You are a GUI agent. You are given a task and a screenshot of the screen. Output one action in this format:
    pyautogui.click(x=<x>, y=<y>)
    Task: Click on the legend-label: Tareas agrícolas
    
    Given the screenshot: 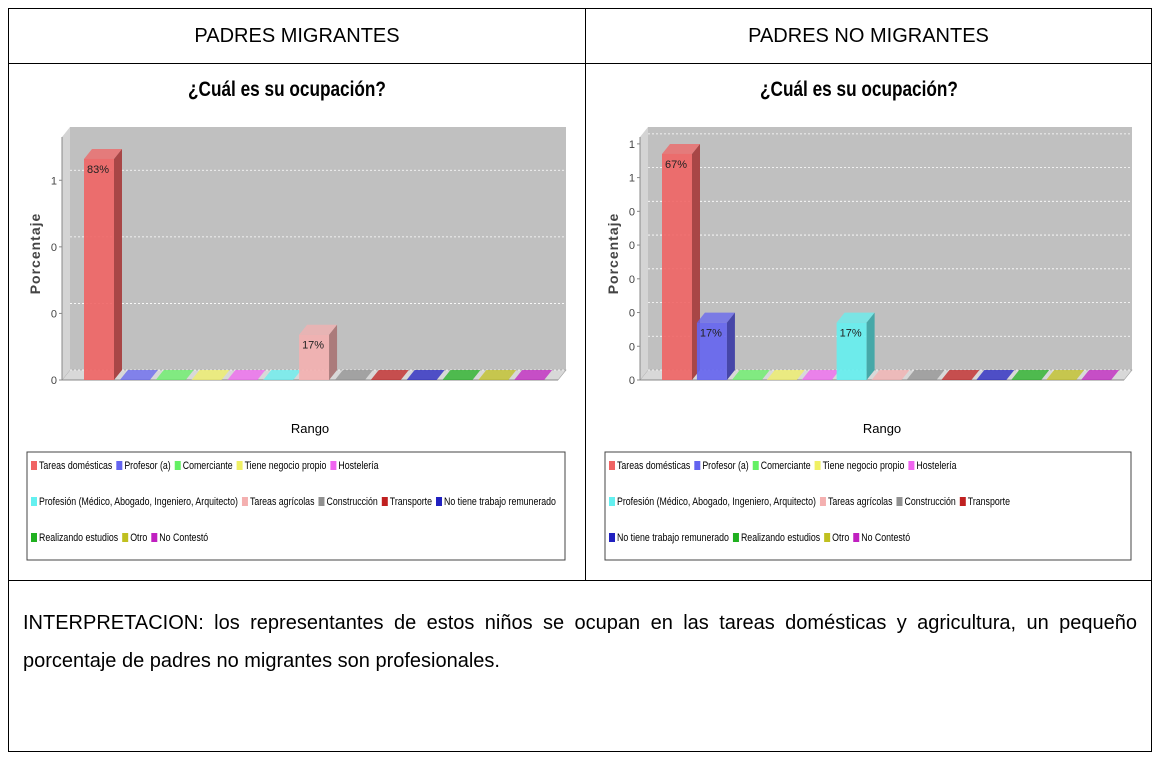 What is the action you would take?
    pyautogui.click(x=282, y=502)
    